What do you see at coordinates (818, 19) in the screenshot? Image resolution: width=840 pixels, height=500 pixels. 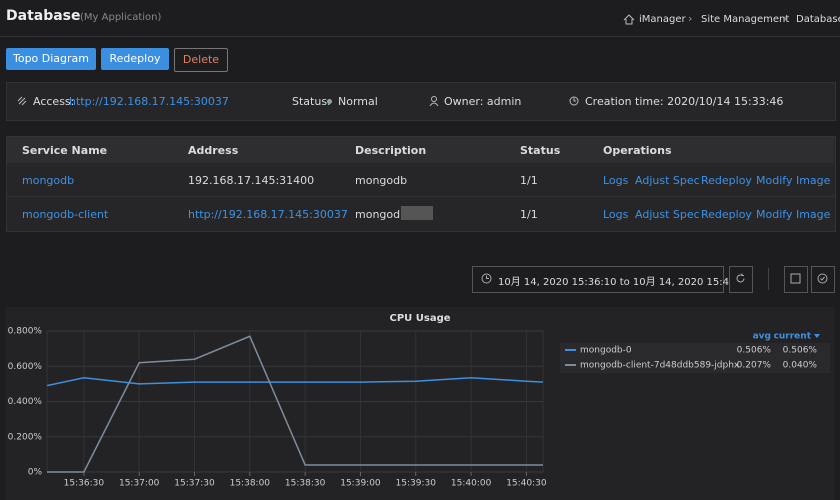 I see `breadcrumb: Database` at bounding box center [818, 19].